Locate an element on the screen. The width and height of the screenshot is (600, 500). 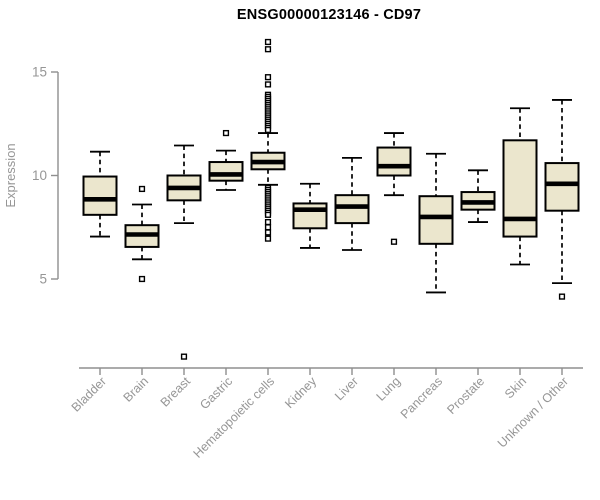
boxplot-pancreas is located at coordinates (436, 223).